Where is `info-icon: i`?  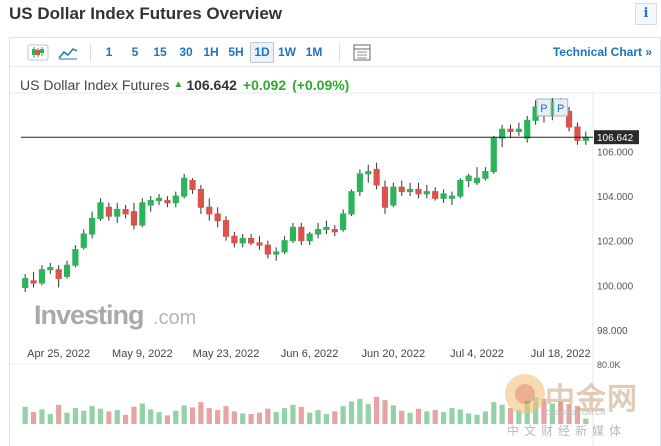 info-icon: i is located at coordinates (646, 14).